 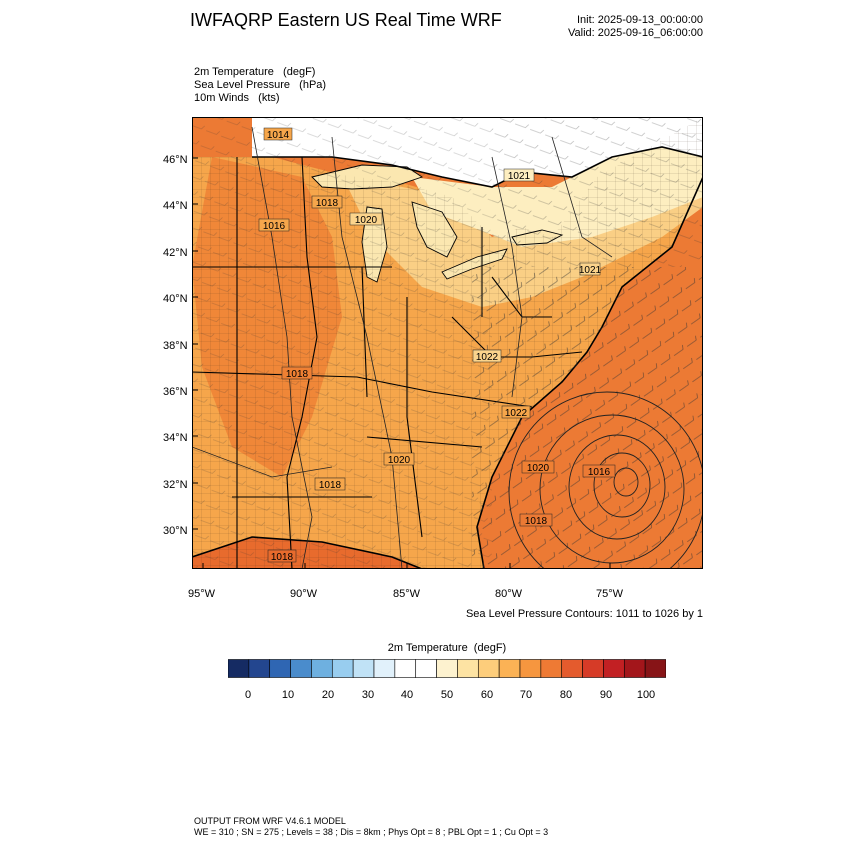 I want to click on colorbar-label: 40, so click(x=407, y=695).